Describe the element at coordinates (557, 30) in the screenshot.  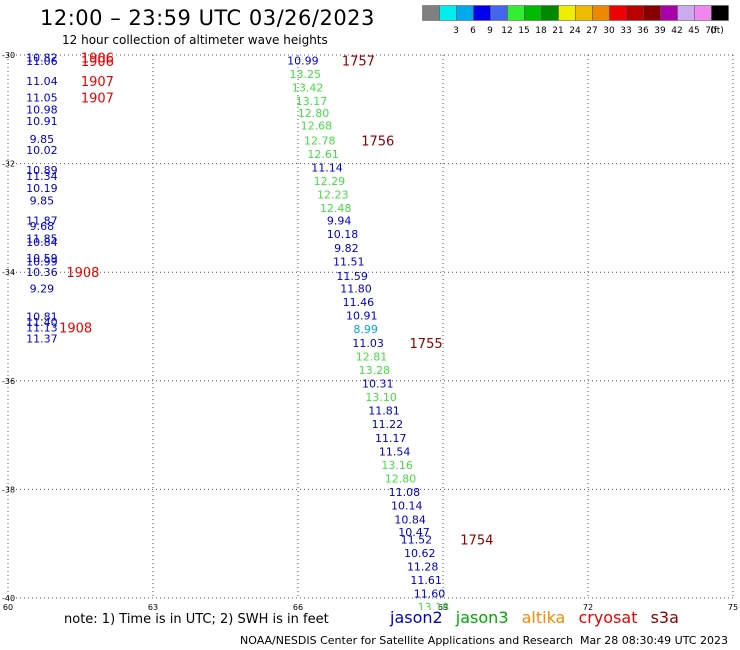
I see `scale-tick-label: 21` at that location.